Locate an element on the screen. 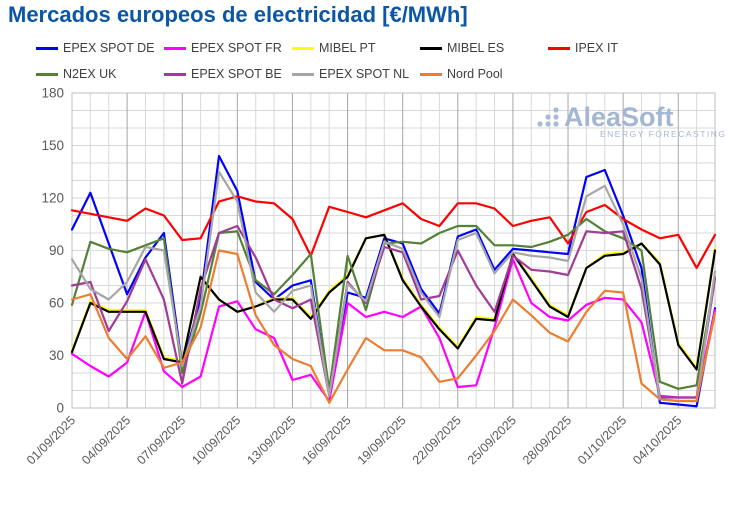 The image size is (730, 509). legend-label: N2EX UK is located at coordinates (90, 74).